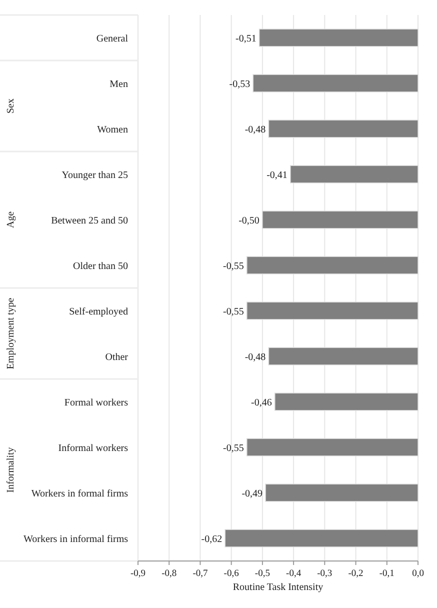 This screenshot has width=437, height=608. What do you see at coordinates (277, 175) in the screenshot?
I see `data-label: -0,41` at bounding box center [277, 175].